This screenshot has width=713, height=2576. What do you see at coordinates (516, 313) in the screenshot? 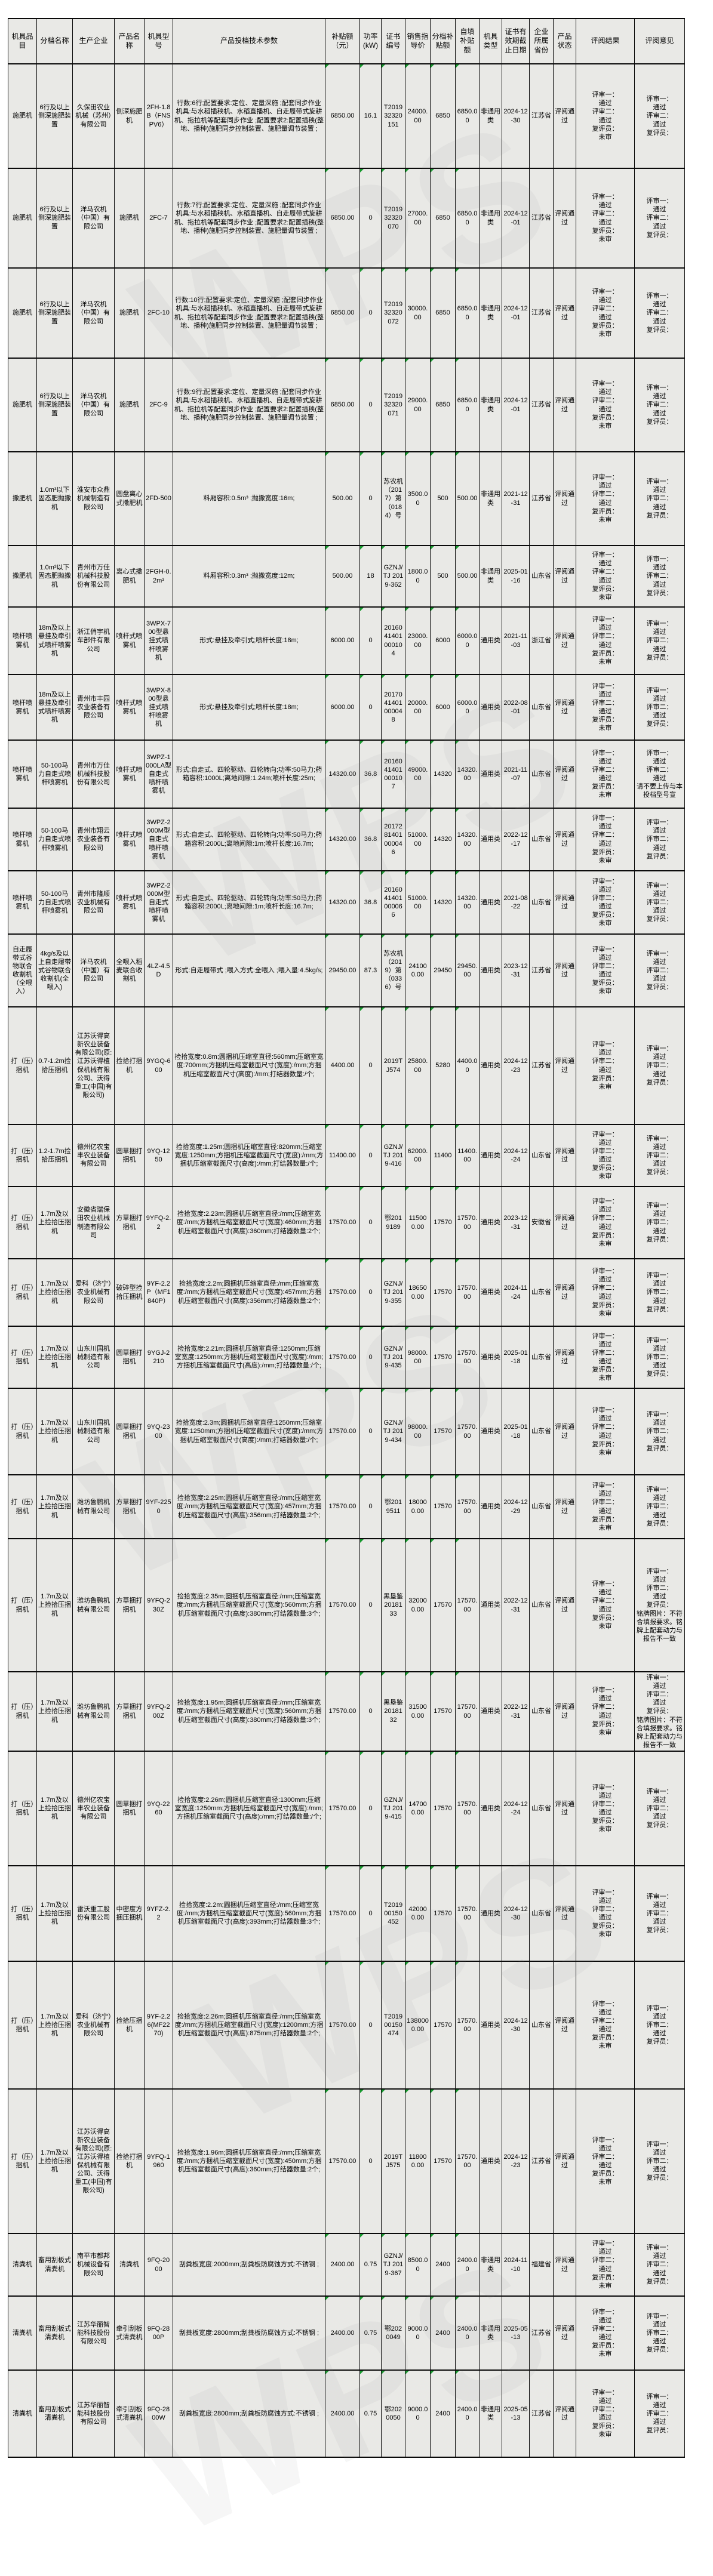
I see `table-cell-r3-c14: 2024-12-01` at bounding box center [516, 313].